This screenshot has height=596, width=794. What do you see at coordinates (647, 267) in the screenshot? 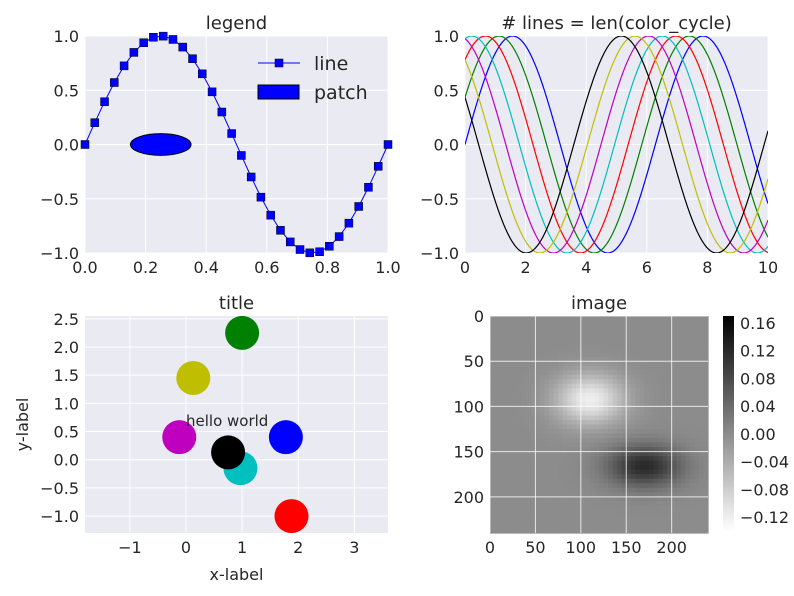
I see `x-tick-label: 6` at bounding box center [647, 267].